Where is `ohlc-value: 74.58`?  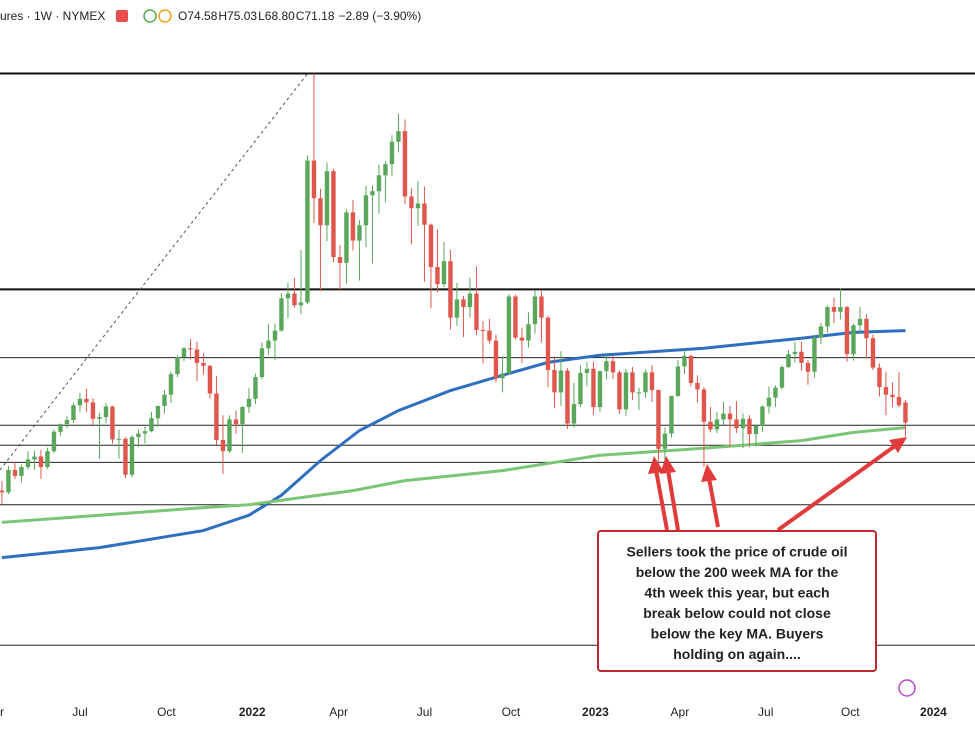
ohlc-value: 74.58 is located at coordinates (202, 16).